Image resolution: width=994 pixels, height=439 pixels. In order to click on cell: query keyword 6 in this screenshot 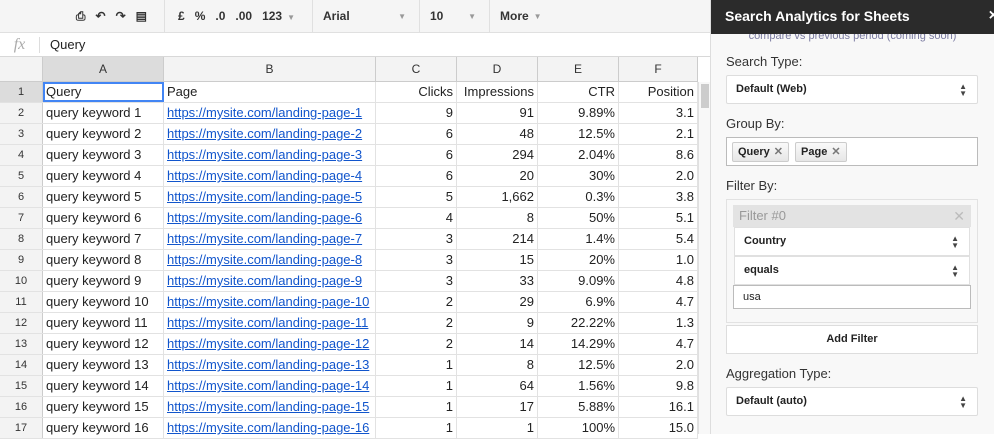, I will do `click(103, 218)`.